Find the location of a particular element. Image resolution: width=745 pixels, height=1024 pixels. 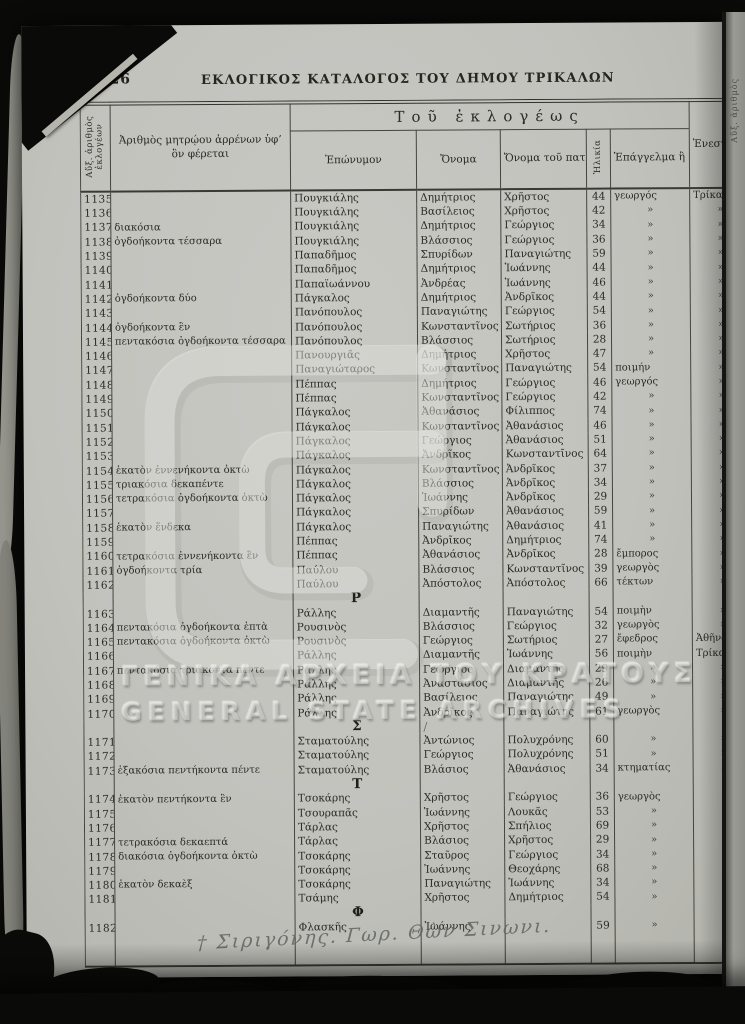

cell-serial-number: 1162 is located at coordinates (98, 586).